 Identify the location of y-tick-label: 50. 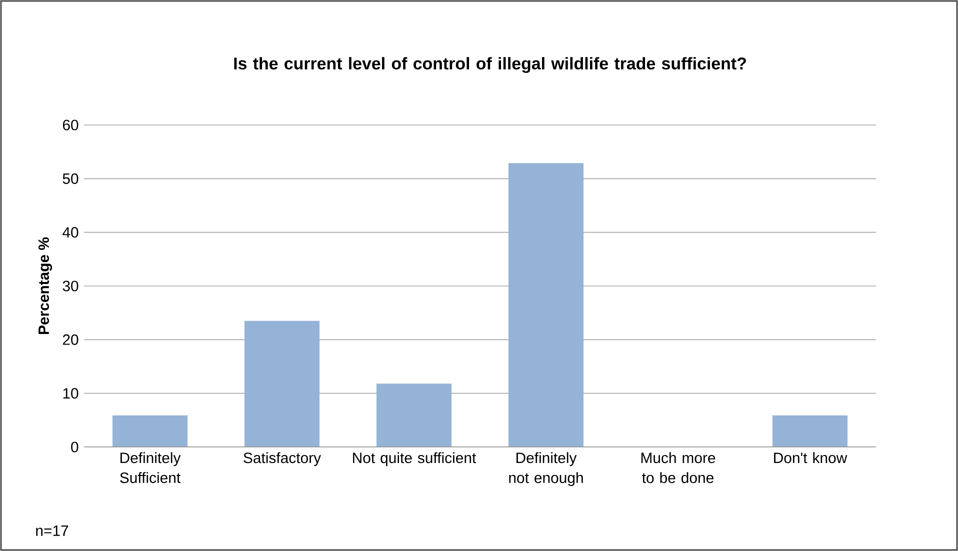
(70, 178).